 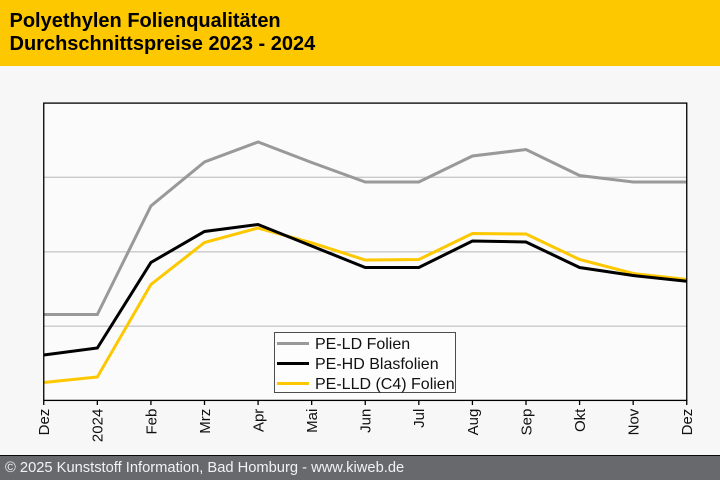 What do you see at coordinates (580, 420) in the screenshot?
I see `svg-text: Okt` at bounding box center [580, 420].